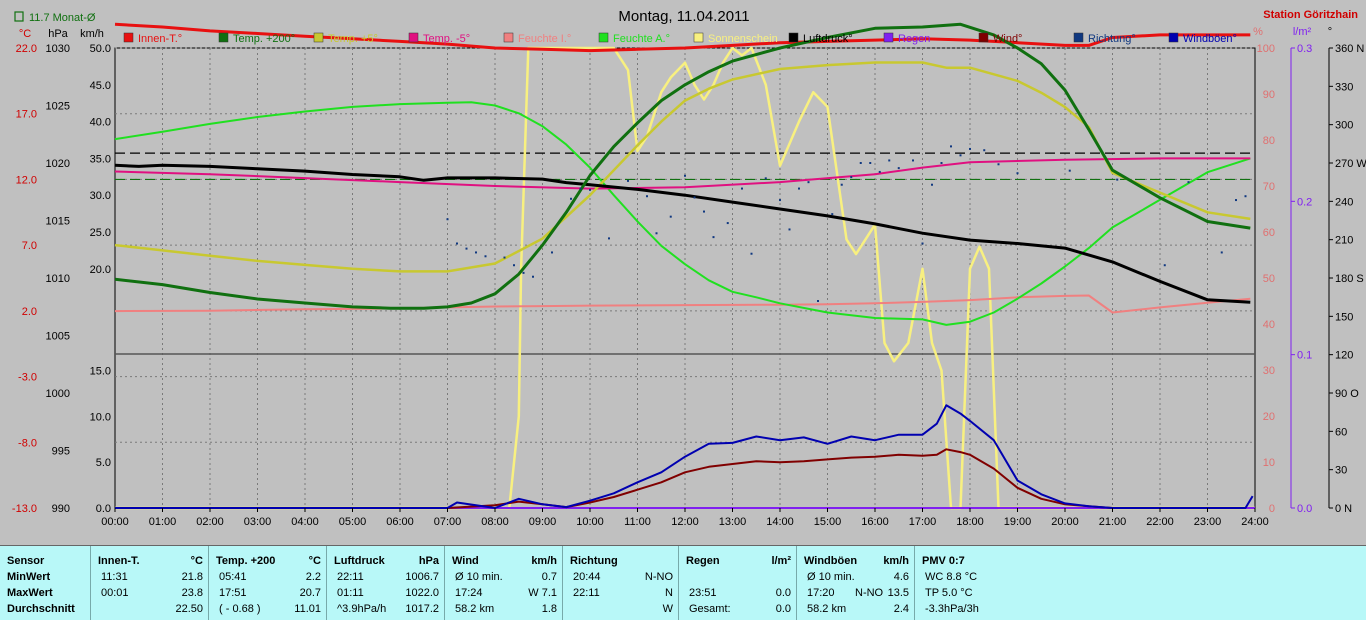 Image resolution: width=1366 pixels, height=620 pixels. Describe the element at coordinates (828, 39) in the screenshot. I see `legend-label: Luftdruck°` at that location.